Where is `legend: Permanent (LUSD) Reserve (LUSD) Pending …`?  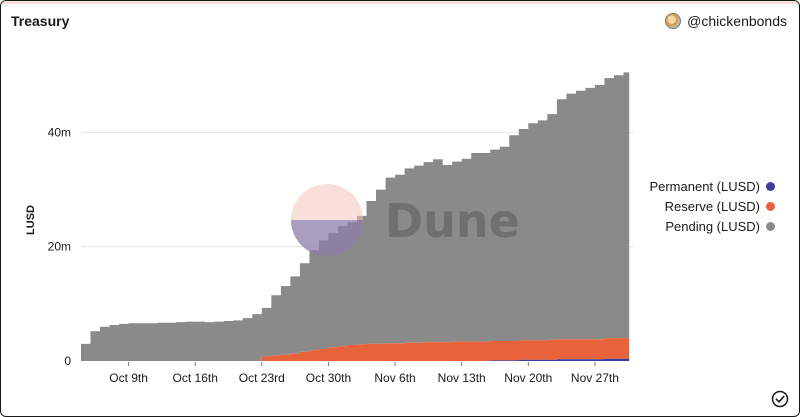
legend: Permanent (LUSD) Reserve (LUSD) Pending … is located at coordinates (712, 206).